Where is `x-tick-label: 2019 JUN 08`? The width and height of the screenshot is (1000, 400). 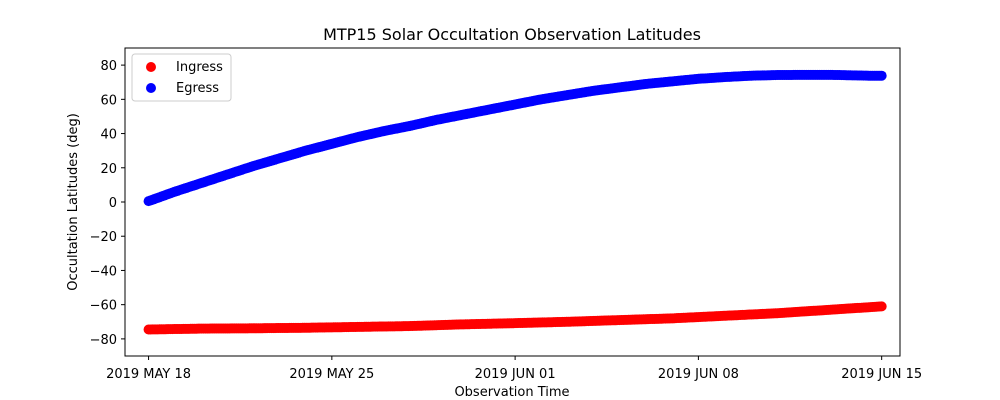 x-tick-label: 2019 JUN 08 is located at coordinates (698, 374).